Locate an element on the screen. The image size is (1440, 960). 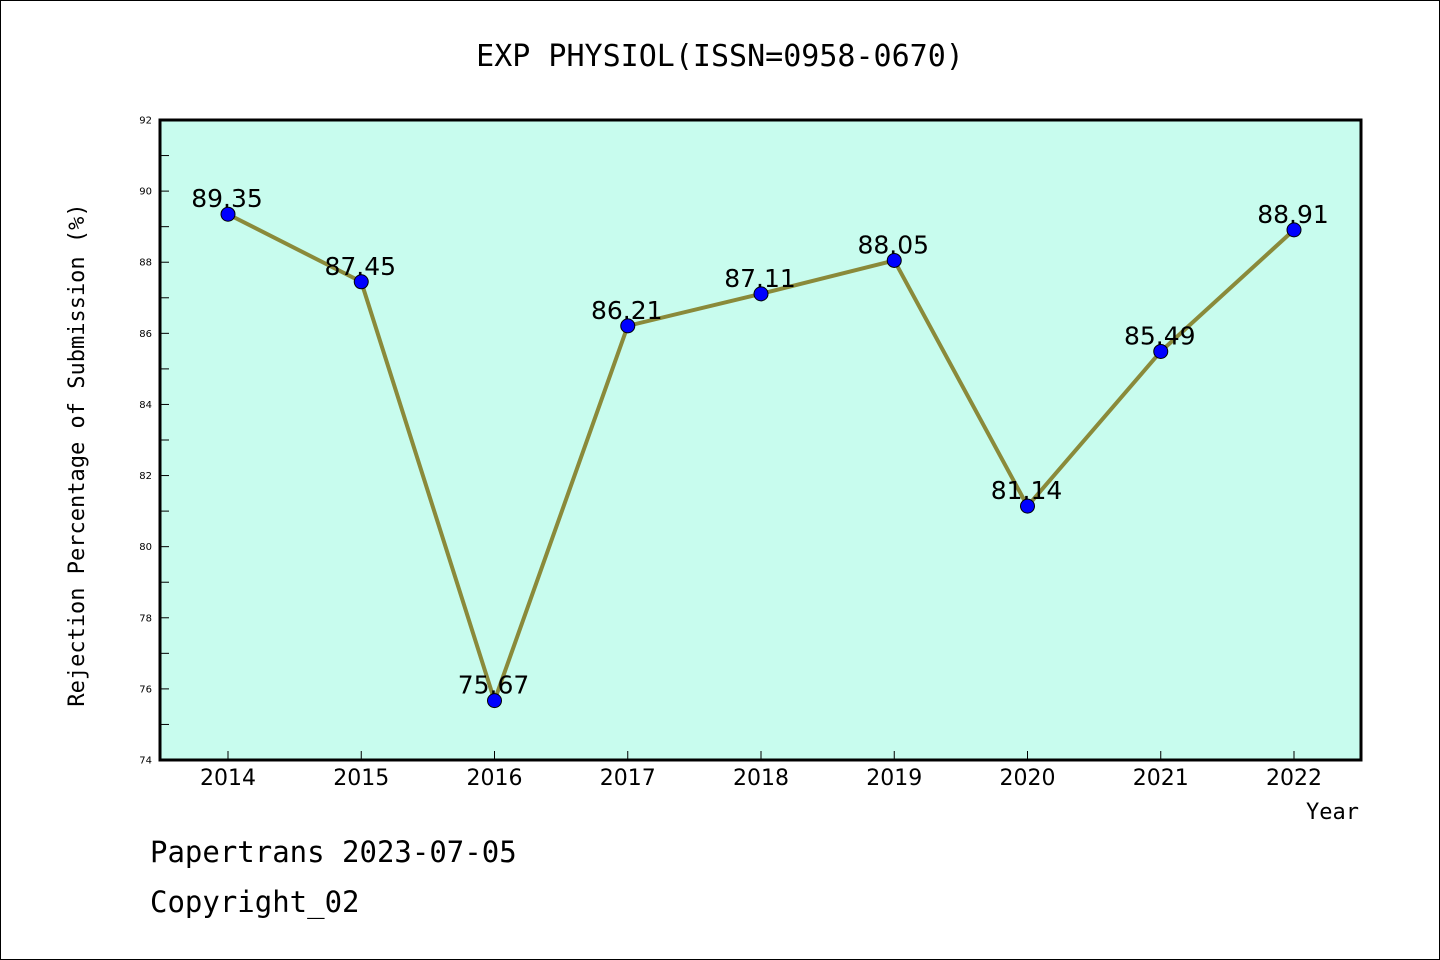
x-tick-label: 2016 is located at coordinates (495, 778).